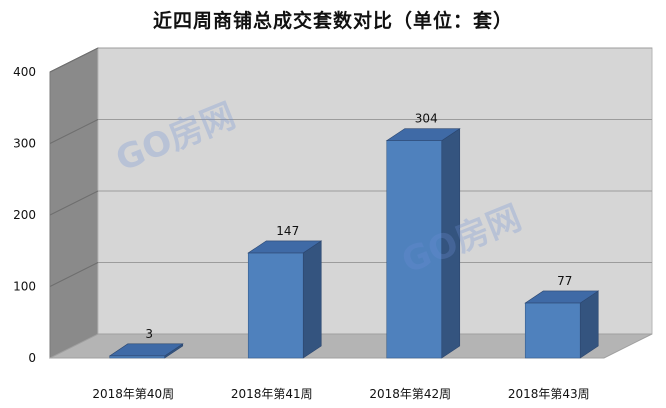 The height and width of the screenshot is (408, 666). Describe the element at coordinates (24, 215) in the screenshot. I see `y-tick-label: 200` at that location.